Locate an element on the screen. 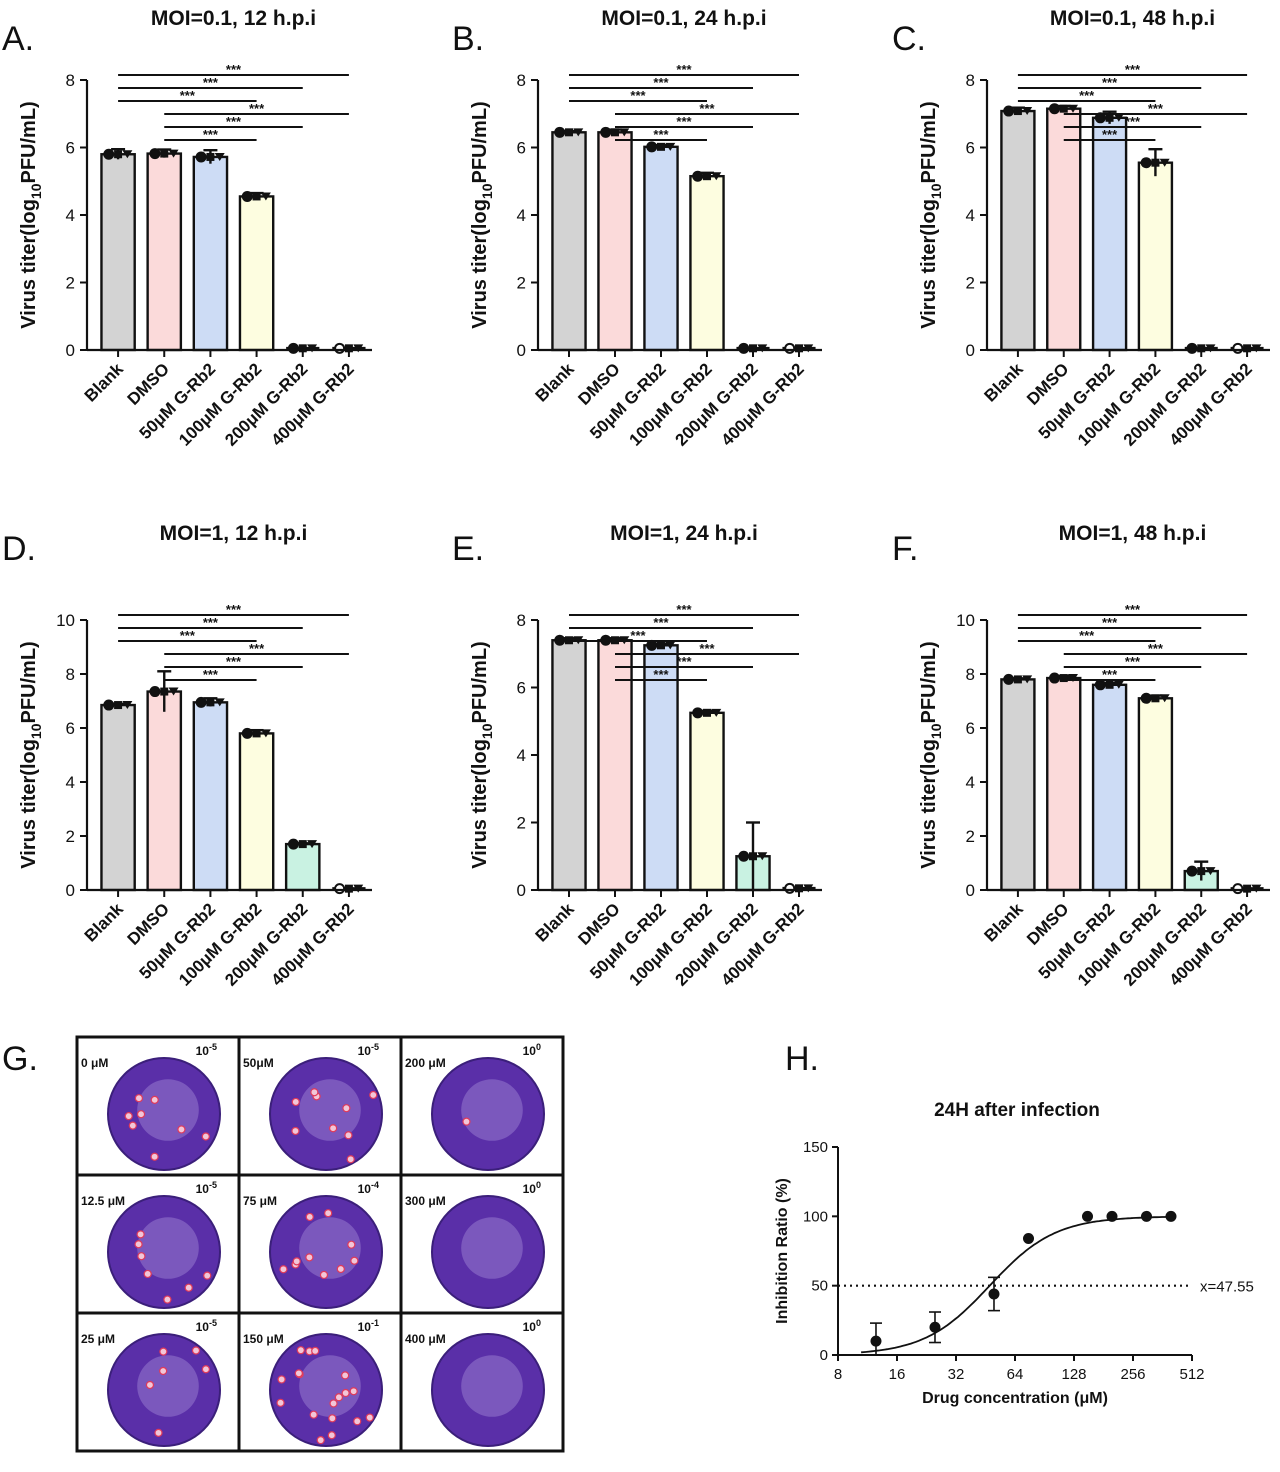  x-tick-label: 8 is located at coordinates (838, 1374).